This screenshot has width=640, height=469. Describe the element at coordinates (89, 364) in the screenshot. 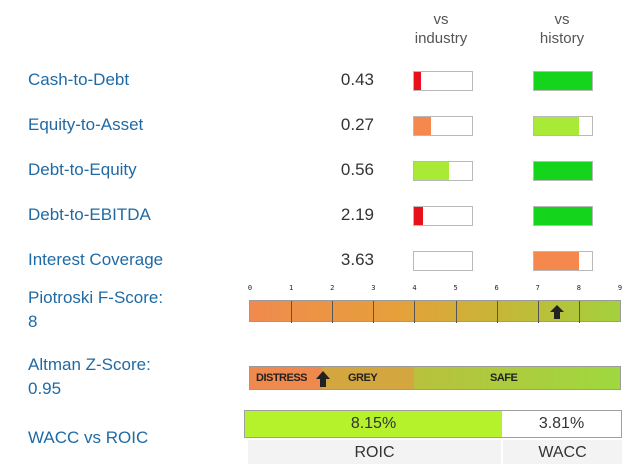

I see `altman-title: Altman Z-Score:` at that location.